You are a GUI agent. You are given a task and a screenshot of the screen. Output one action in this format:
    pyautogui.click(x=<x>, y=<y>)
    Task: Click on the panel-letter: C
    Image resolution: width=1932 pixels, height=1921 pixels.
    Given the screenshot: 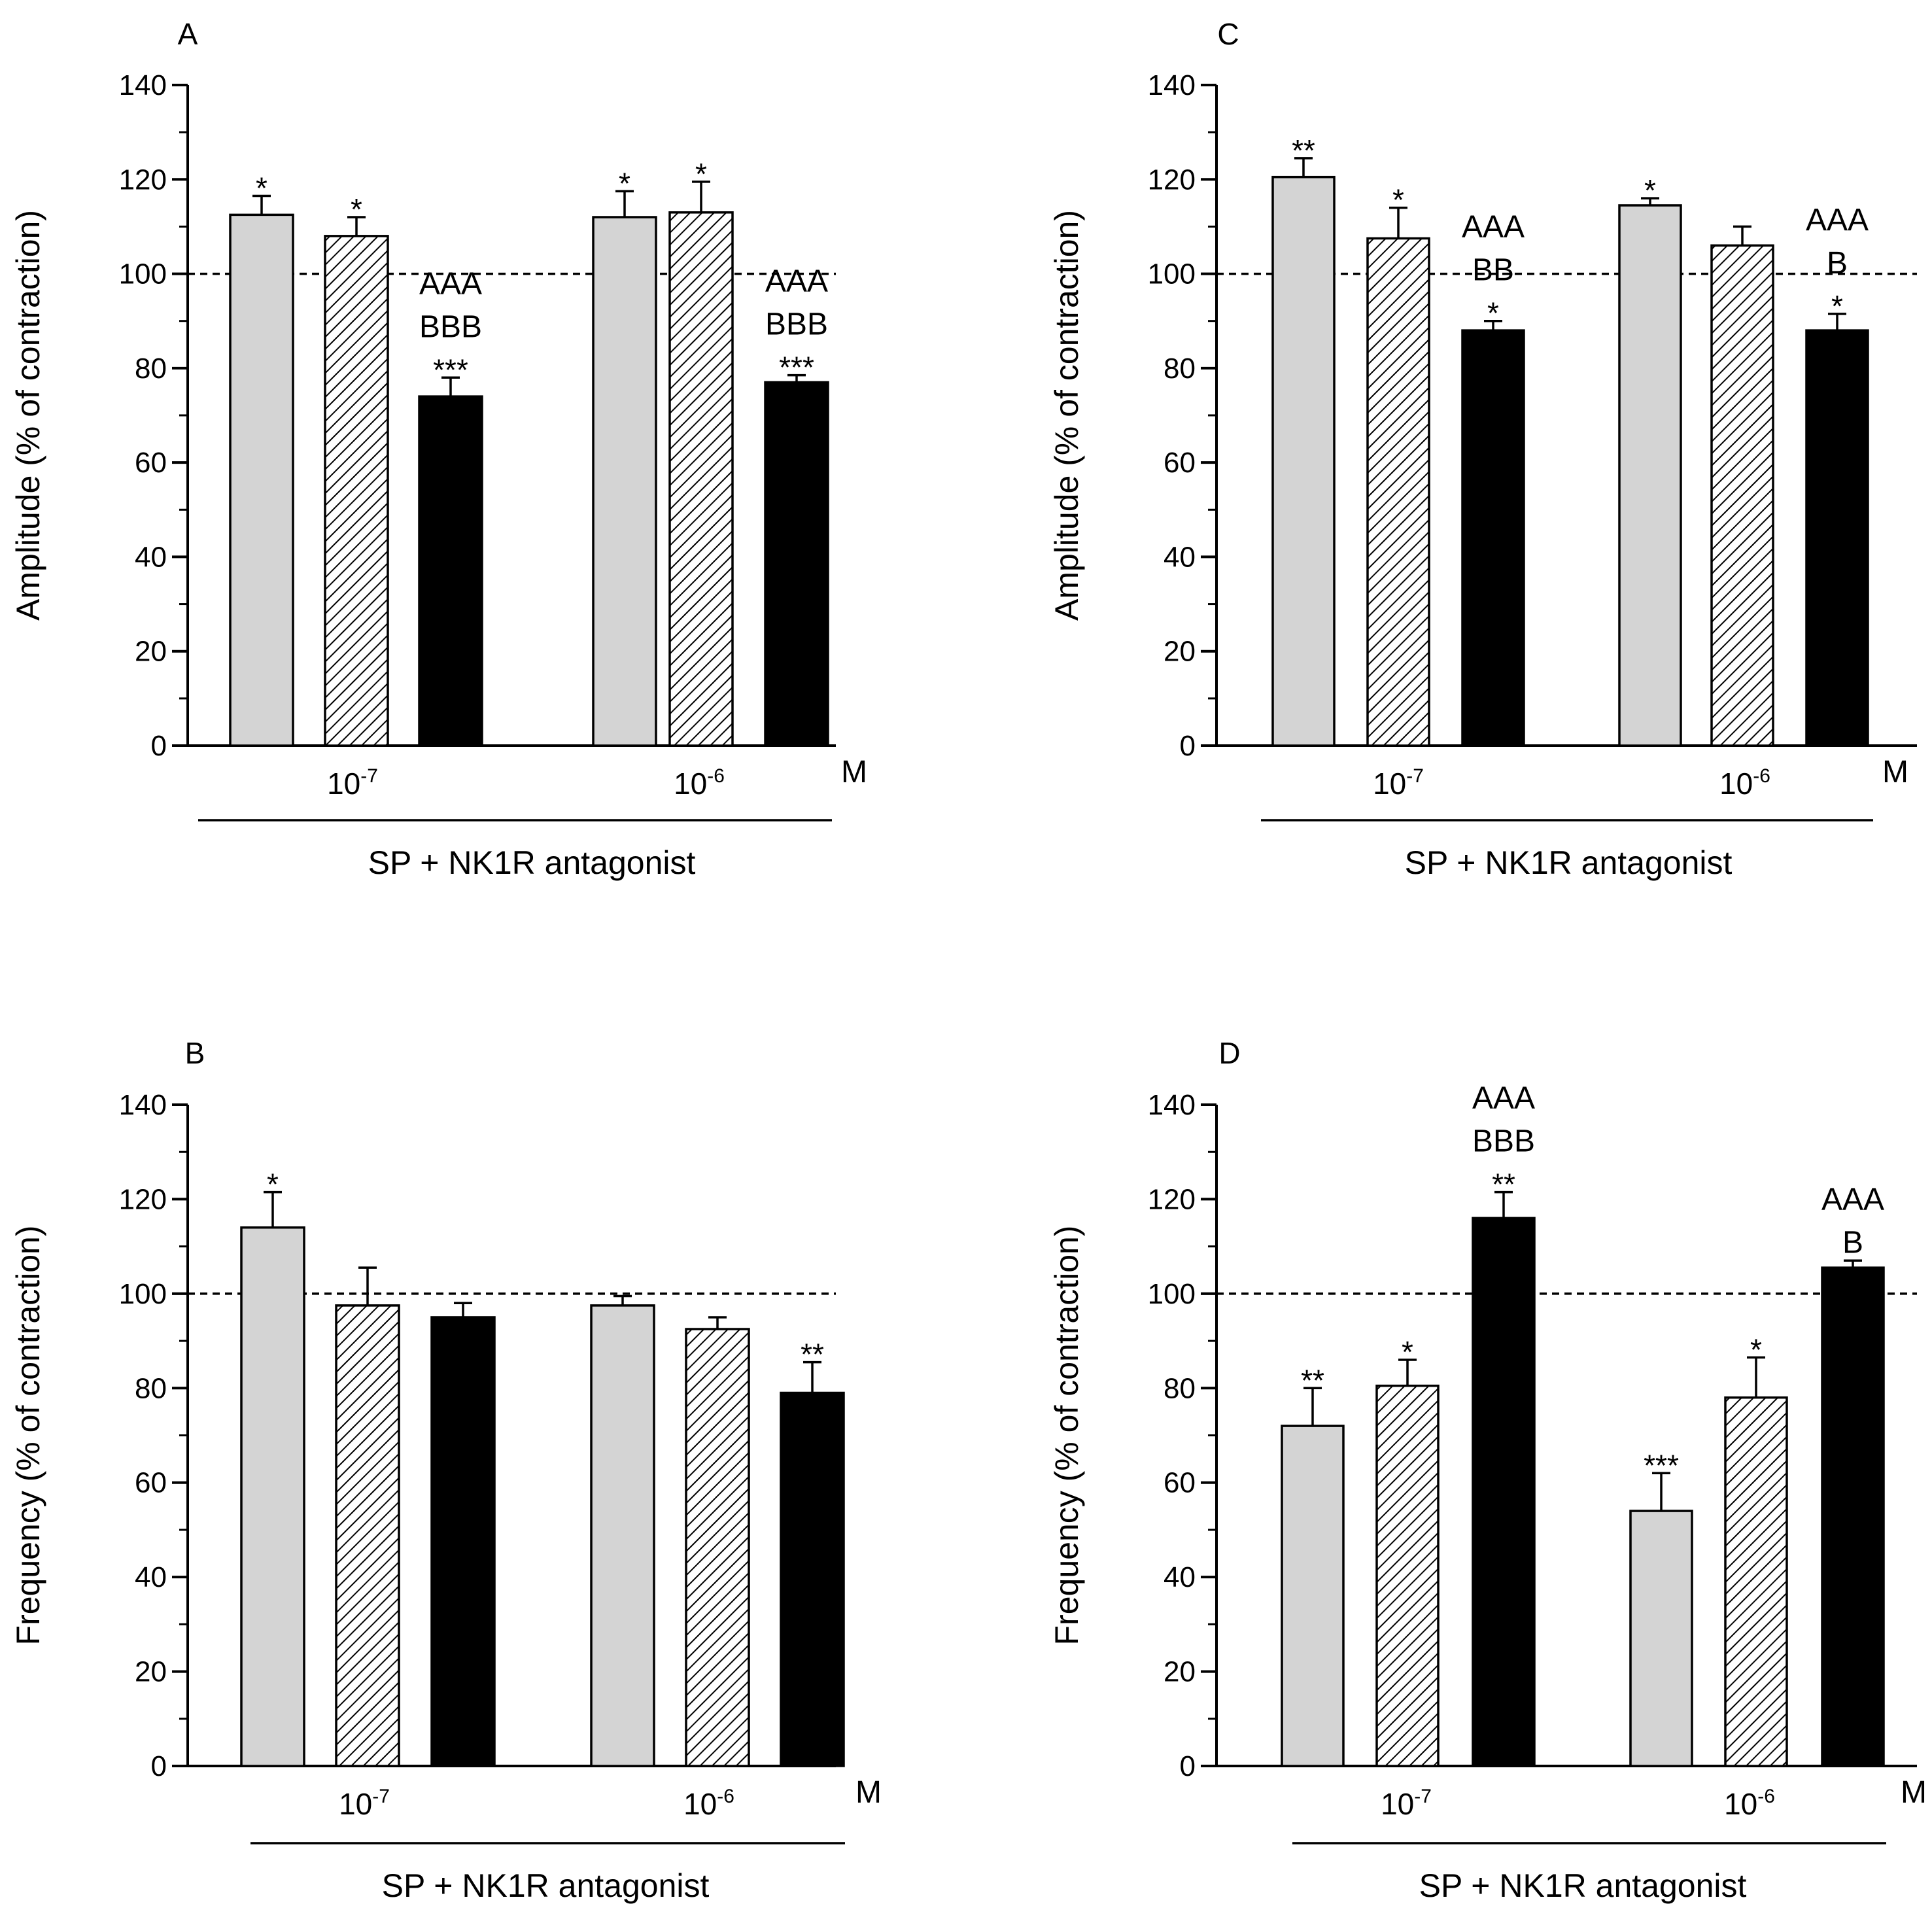 What is the action you would take?
    pyautogui.click(x=1228, y=34)
    